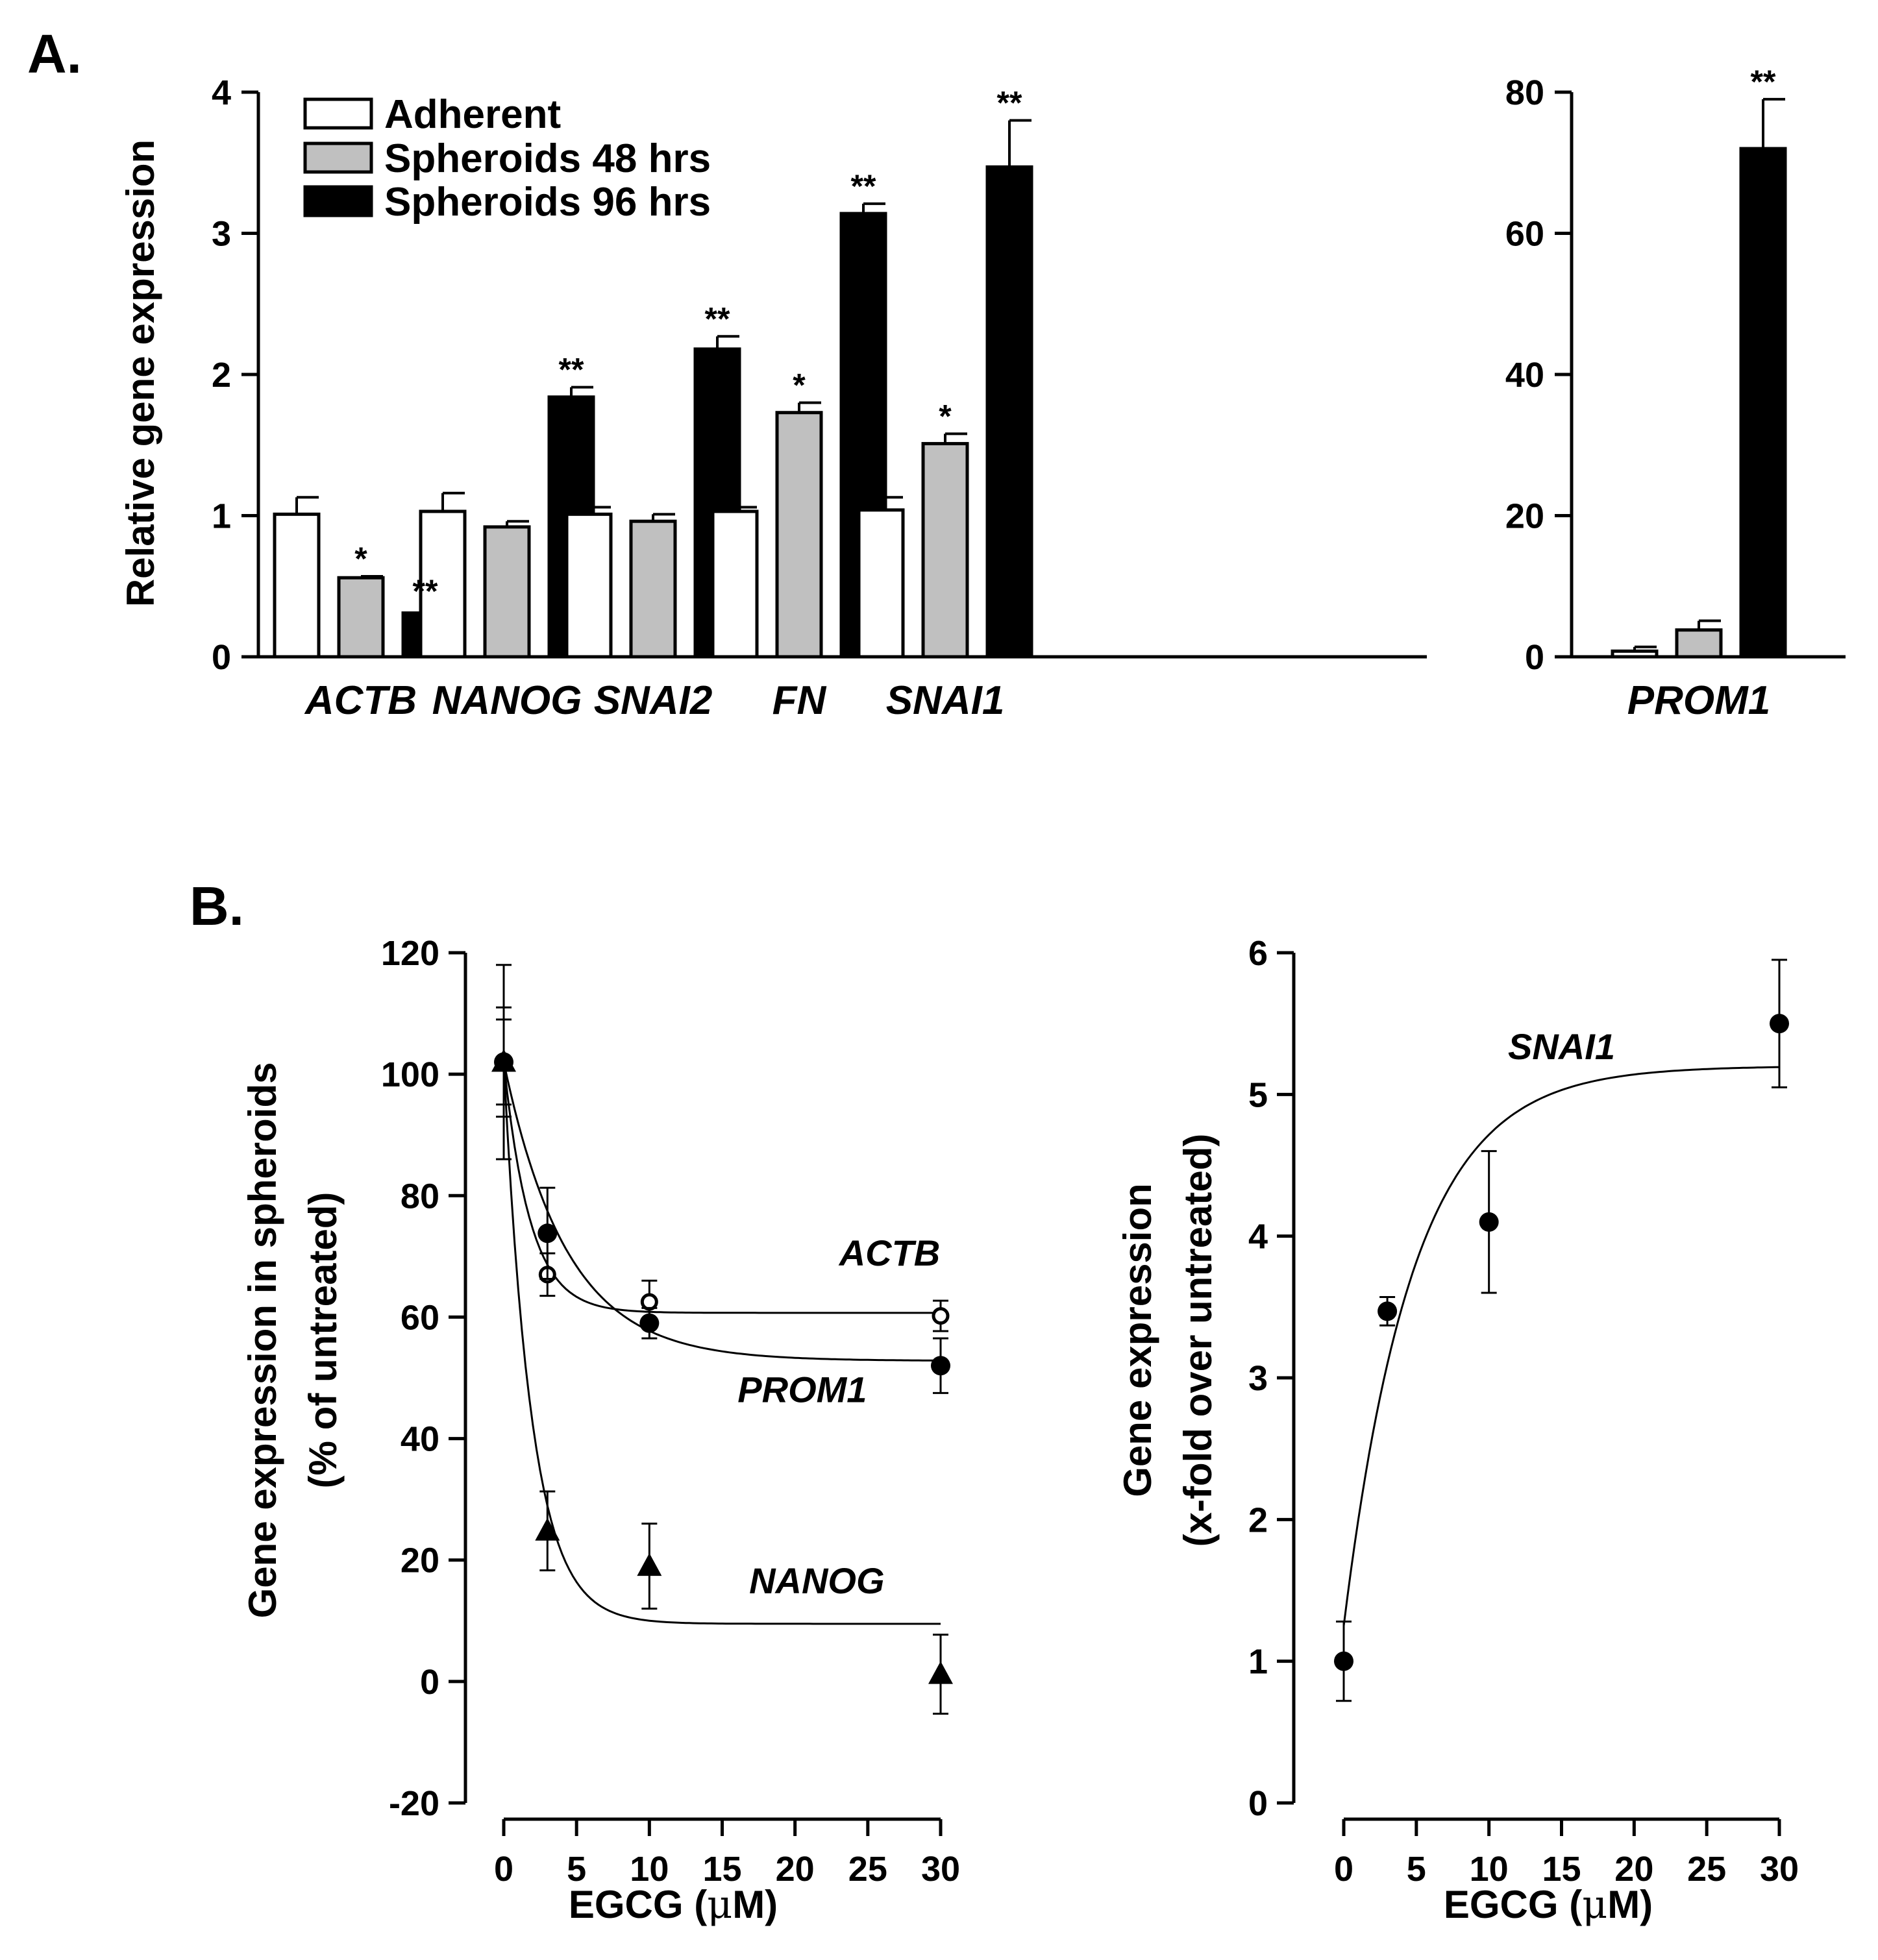  Describe the element at coordinates (1258, 953) in the screenshot. I see `bR-ytick-label: 6` at that location.